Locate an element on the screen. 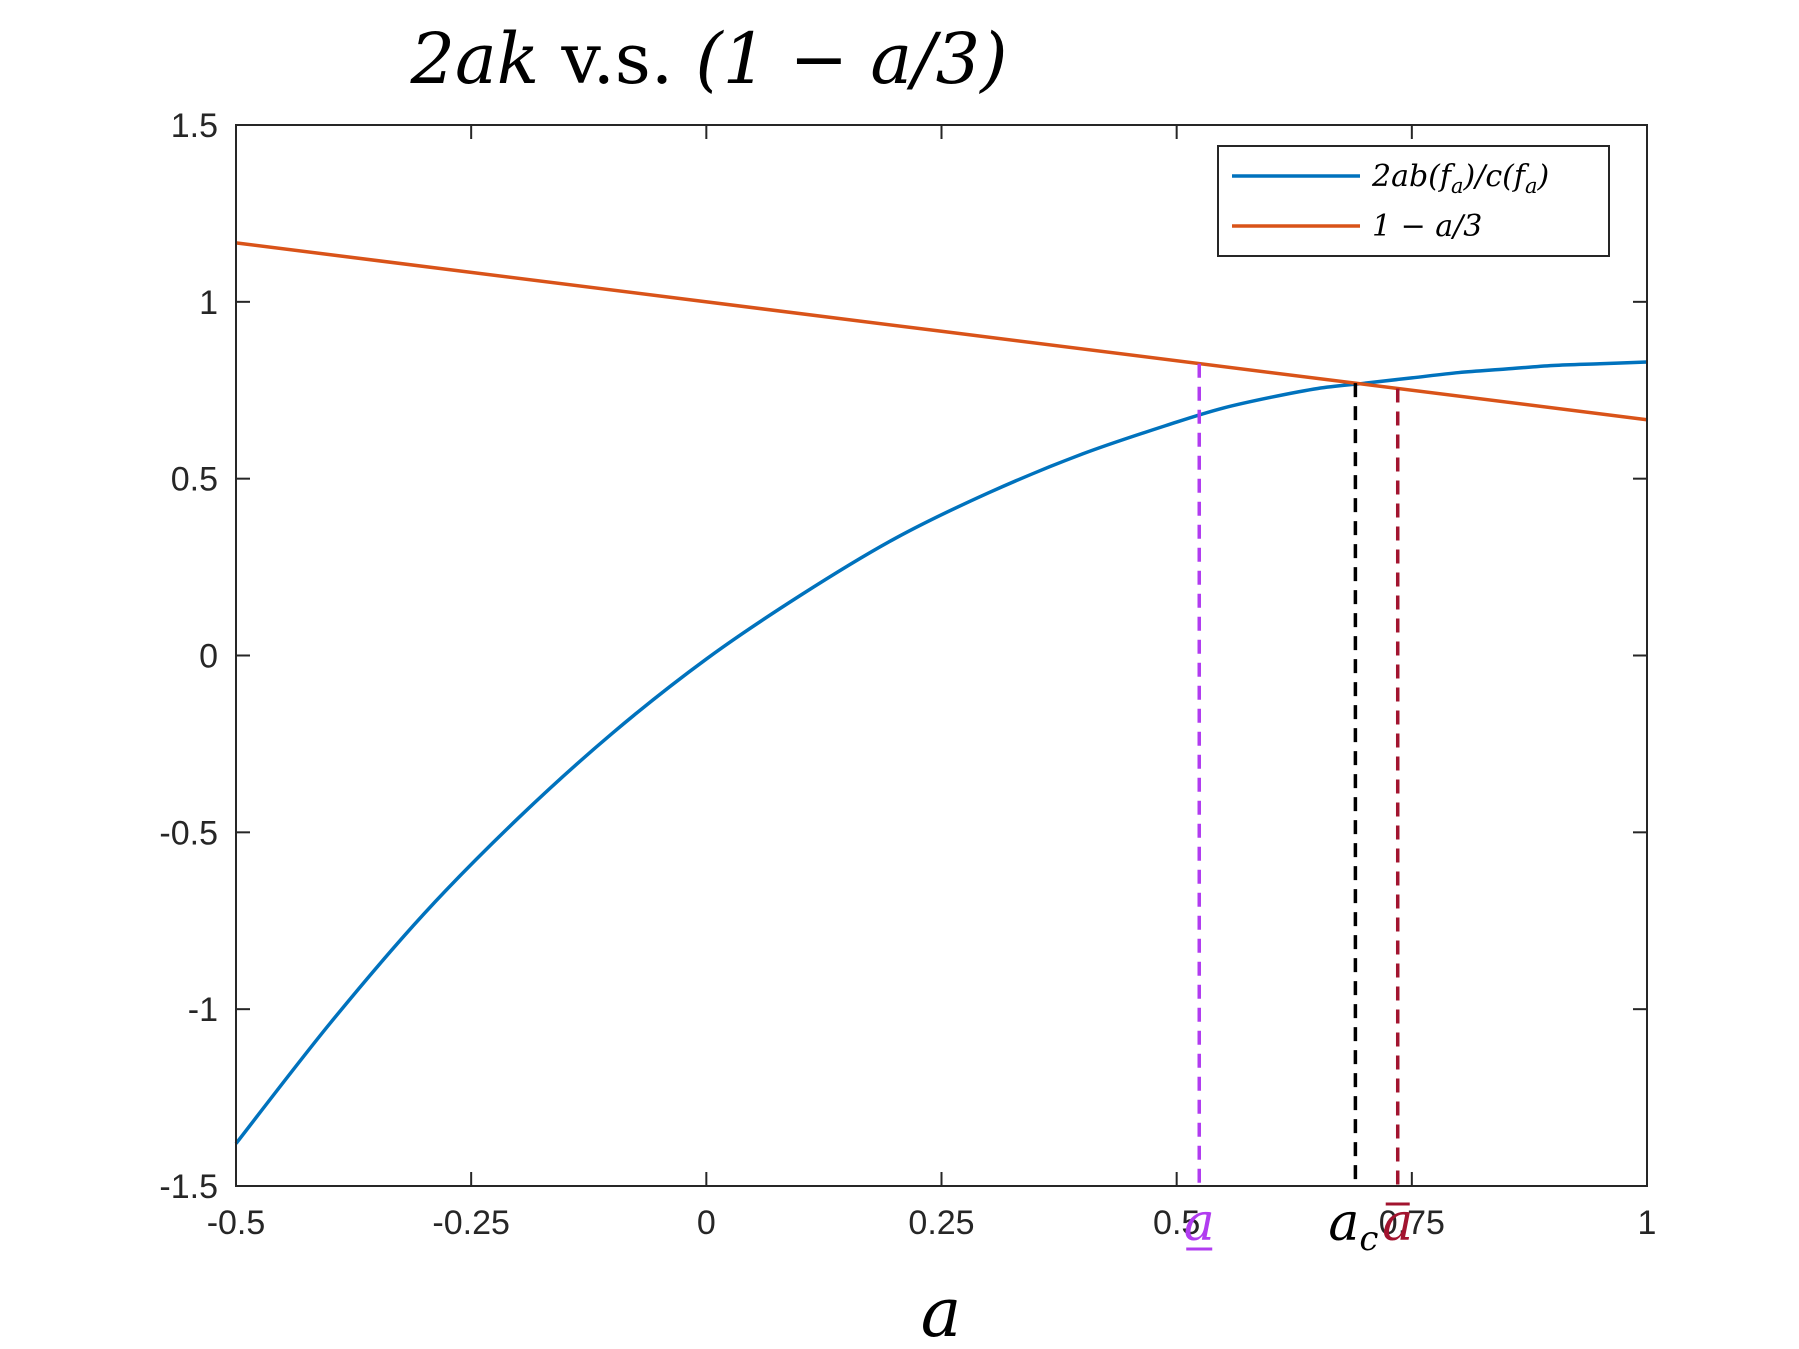 The image size is (1799, 1349). y-tick-label: 0.5 is located at coordinates (194, 480).